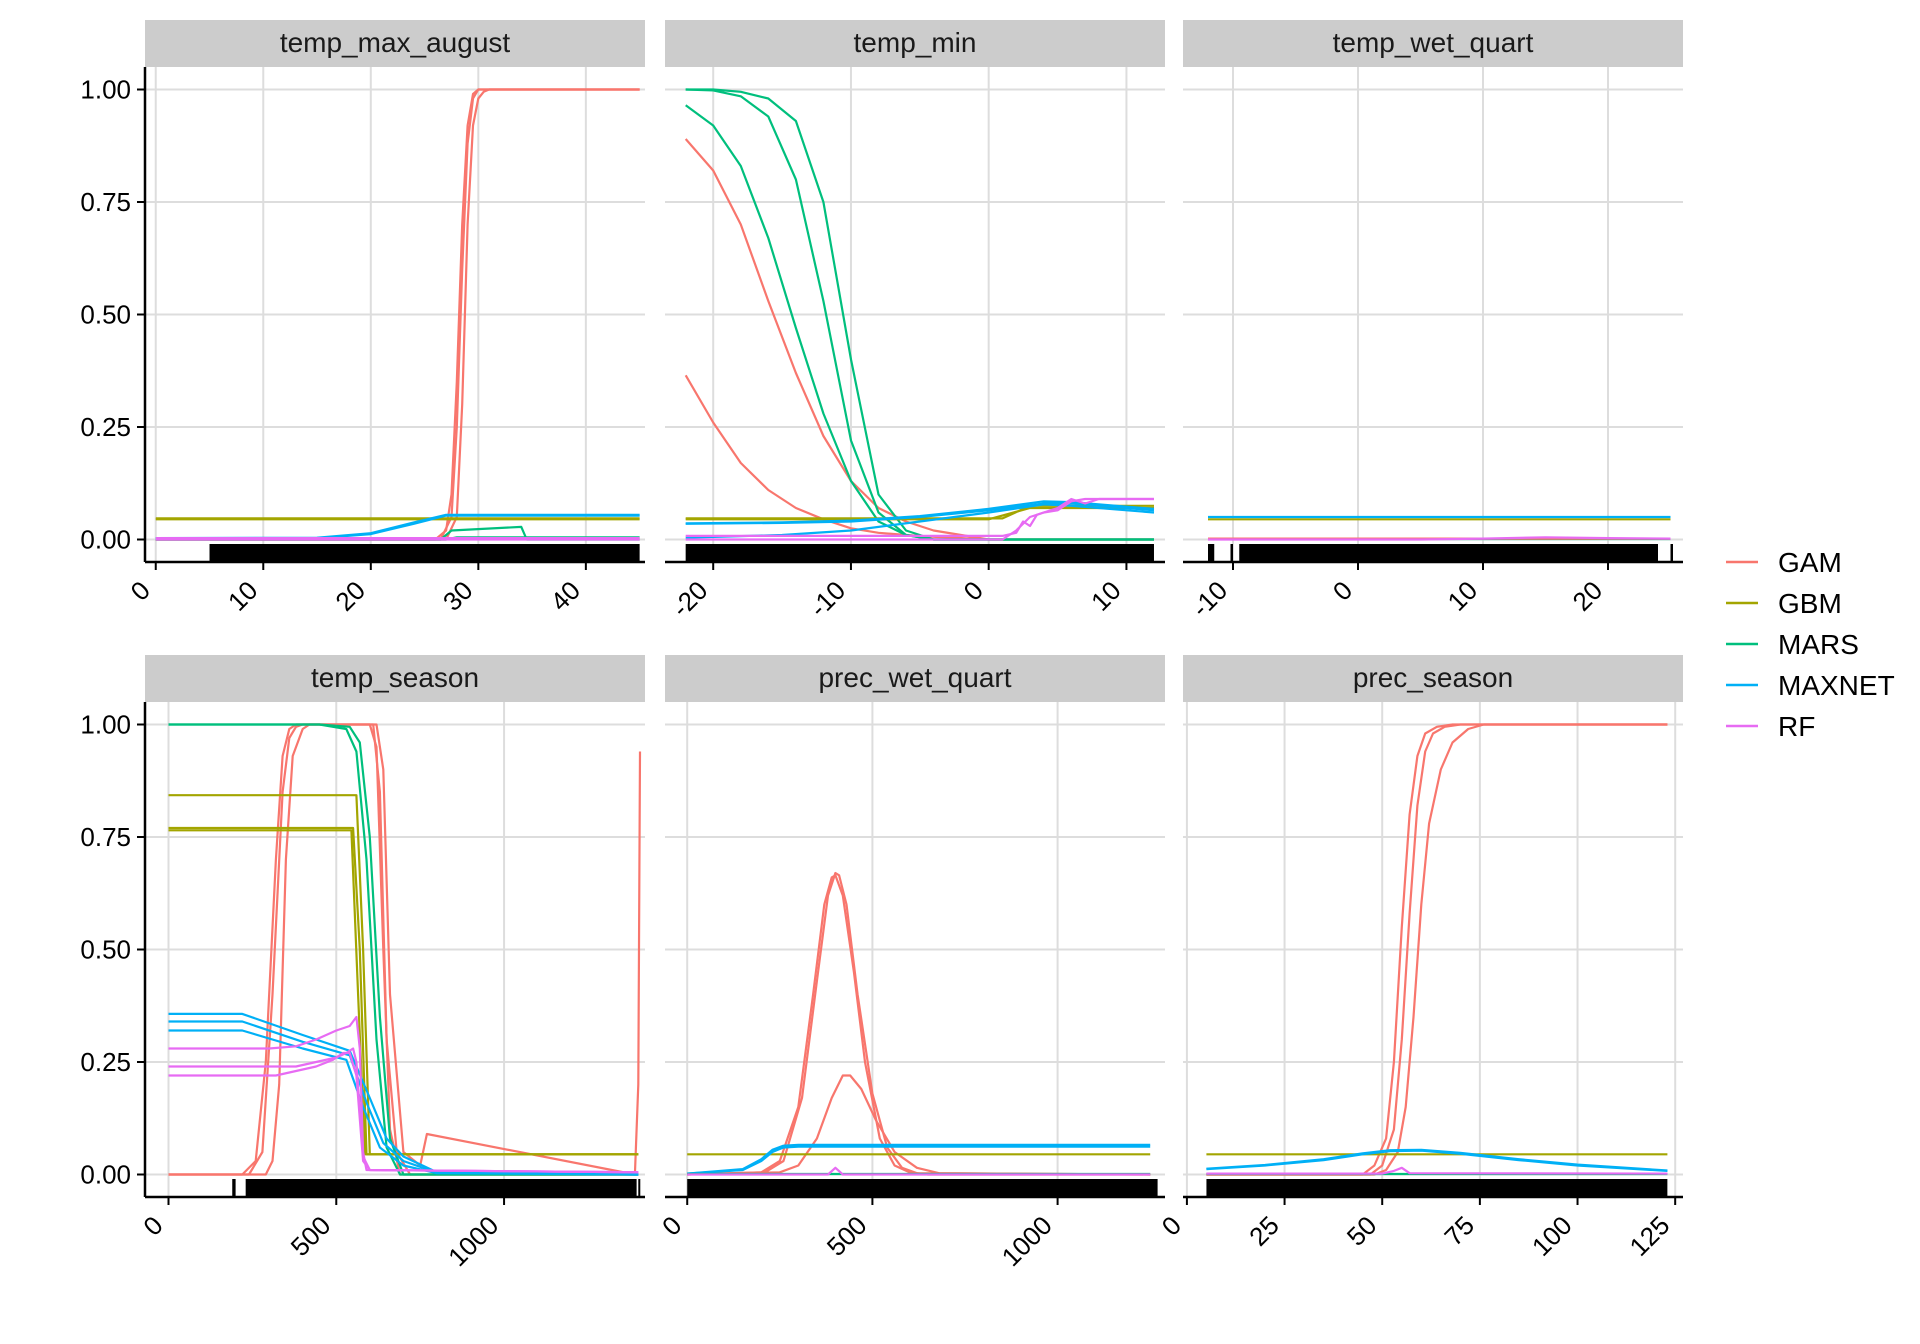 This screenshot has height=1344, width=1920. I want to click on legend-label: GBM, so click(1810, 603).